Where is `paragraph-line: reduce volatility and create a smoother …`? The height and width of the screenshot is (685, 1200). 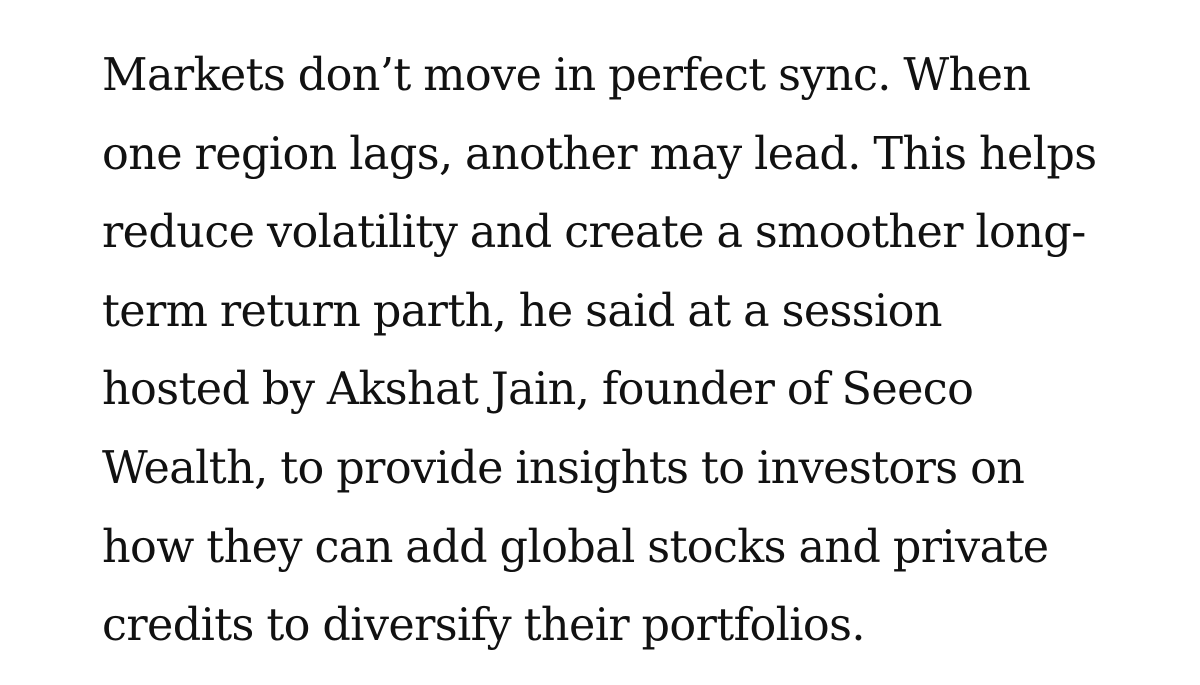
paragraph-line: reduce volatility and create a smoother … is located at coordinates (594, 233).